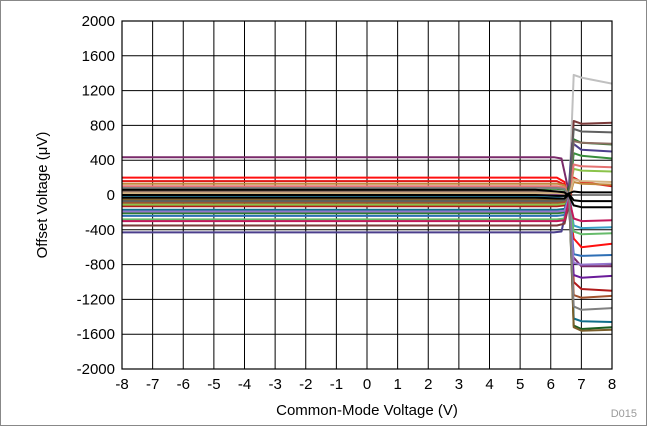 The height and width of the screenshot is (426, 647). What do you see at coordinates (96, 299) in the screenshot?
I see `y-tick-label: -1200` at bounding box center [96, 299].